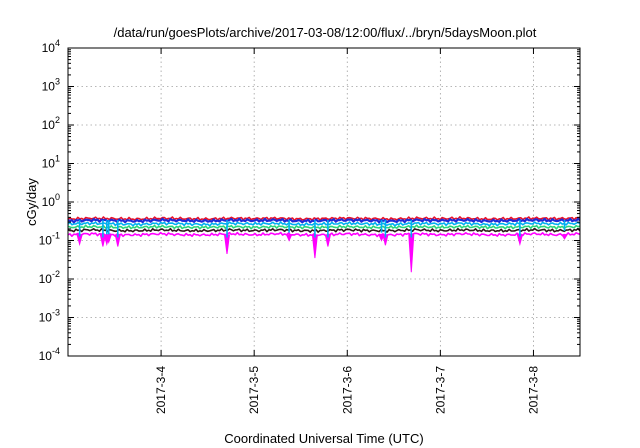  I want to click on x-tick-label: 2017-3-8, so click(533, 390).